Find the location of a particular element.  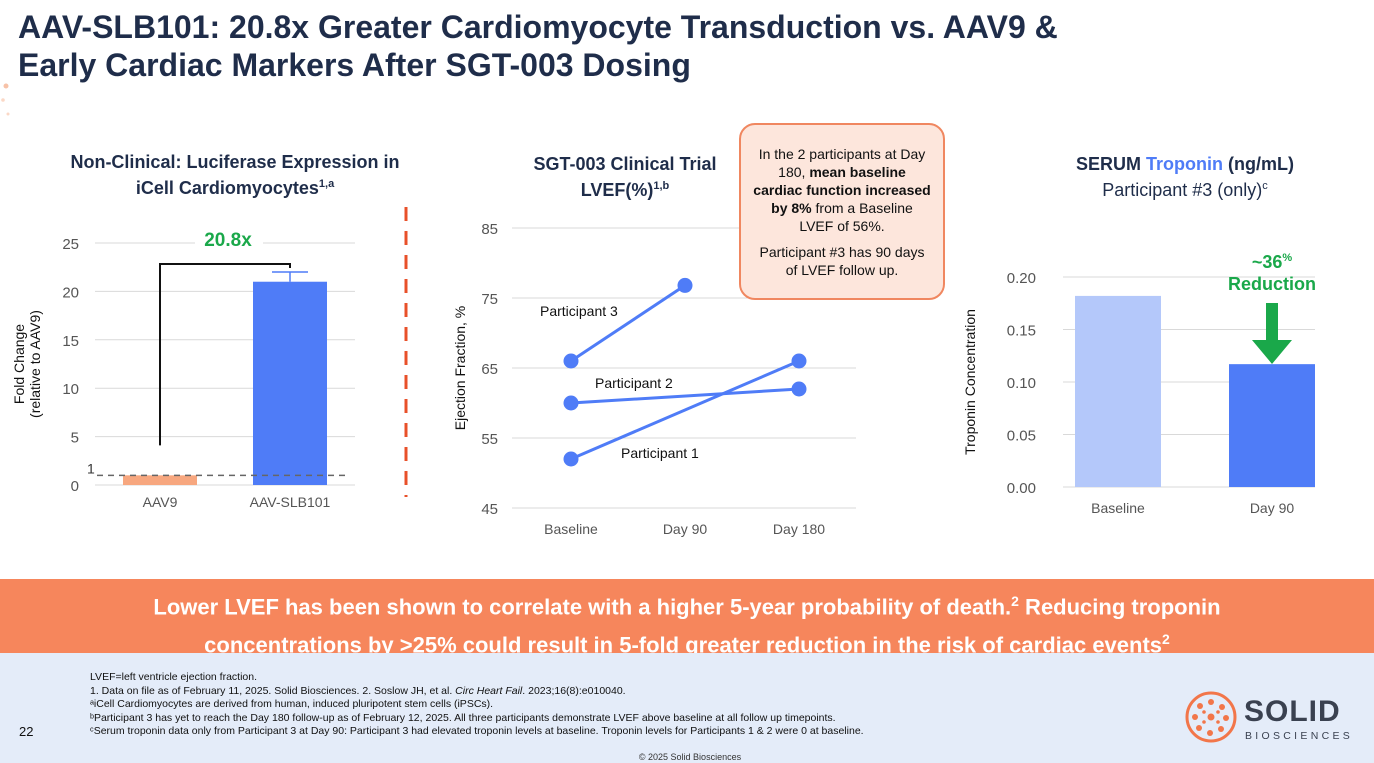

y-tick-label: 85 is located at coordinates (489, 229).